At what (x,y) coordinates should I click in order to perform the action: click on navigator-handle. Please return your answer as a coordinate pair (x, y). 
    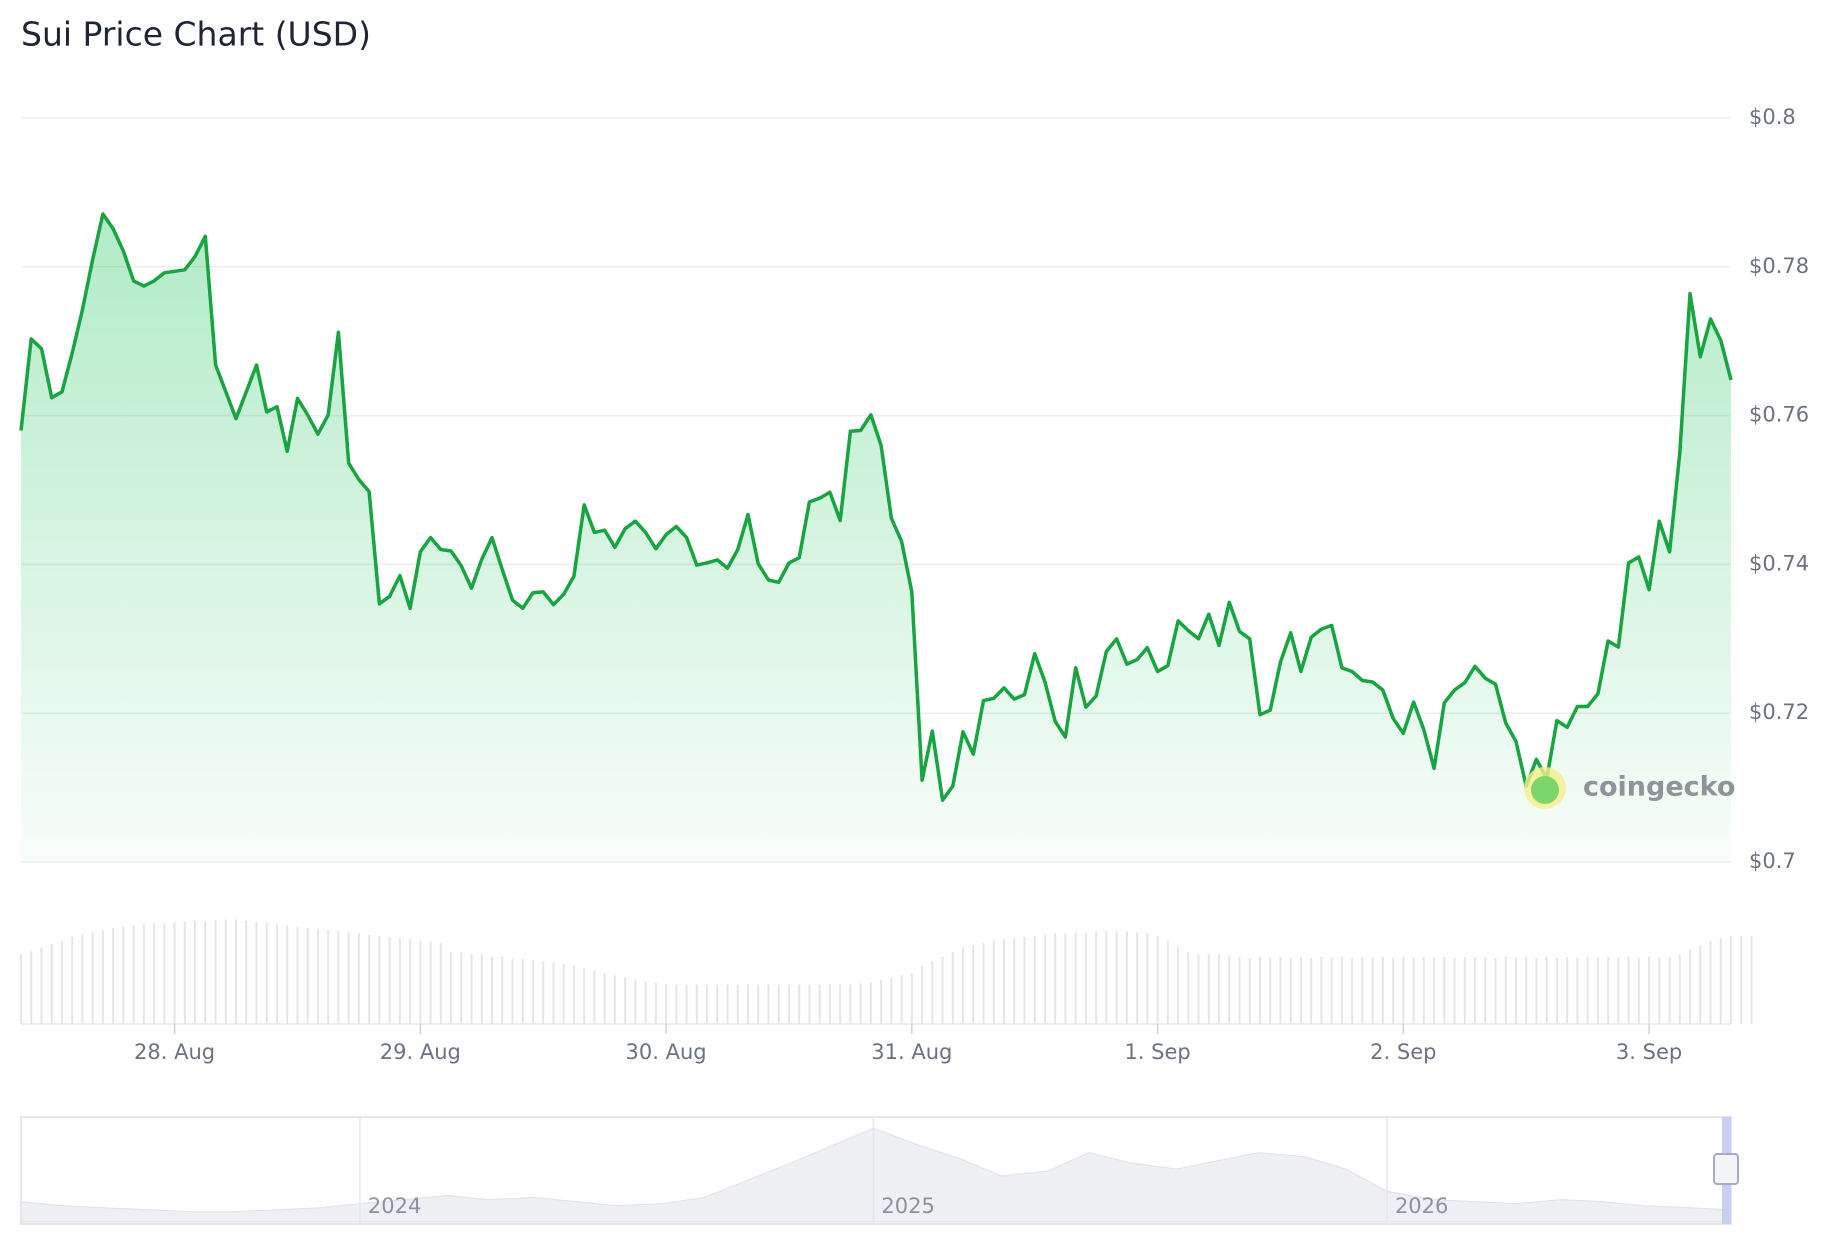
    Looking at the image, I should click on (1726, 1169).